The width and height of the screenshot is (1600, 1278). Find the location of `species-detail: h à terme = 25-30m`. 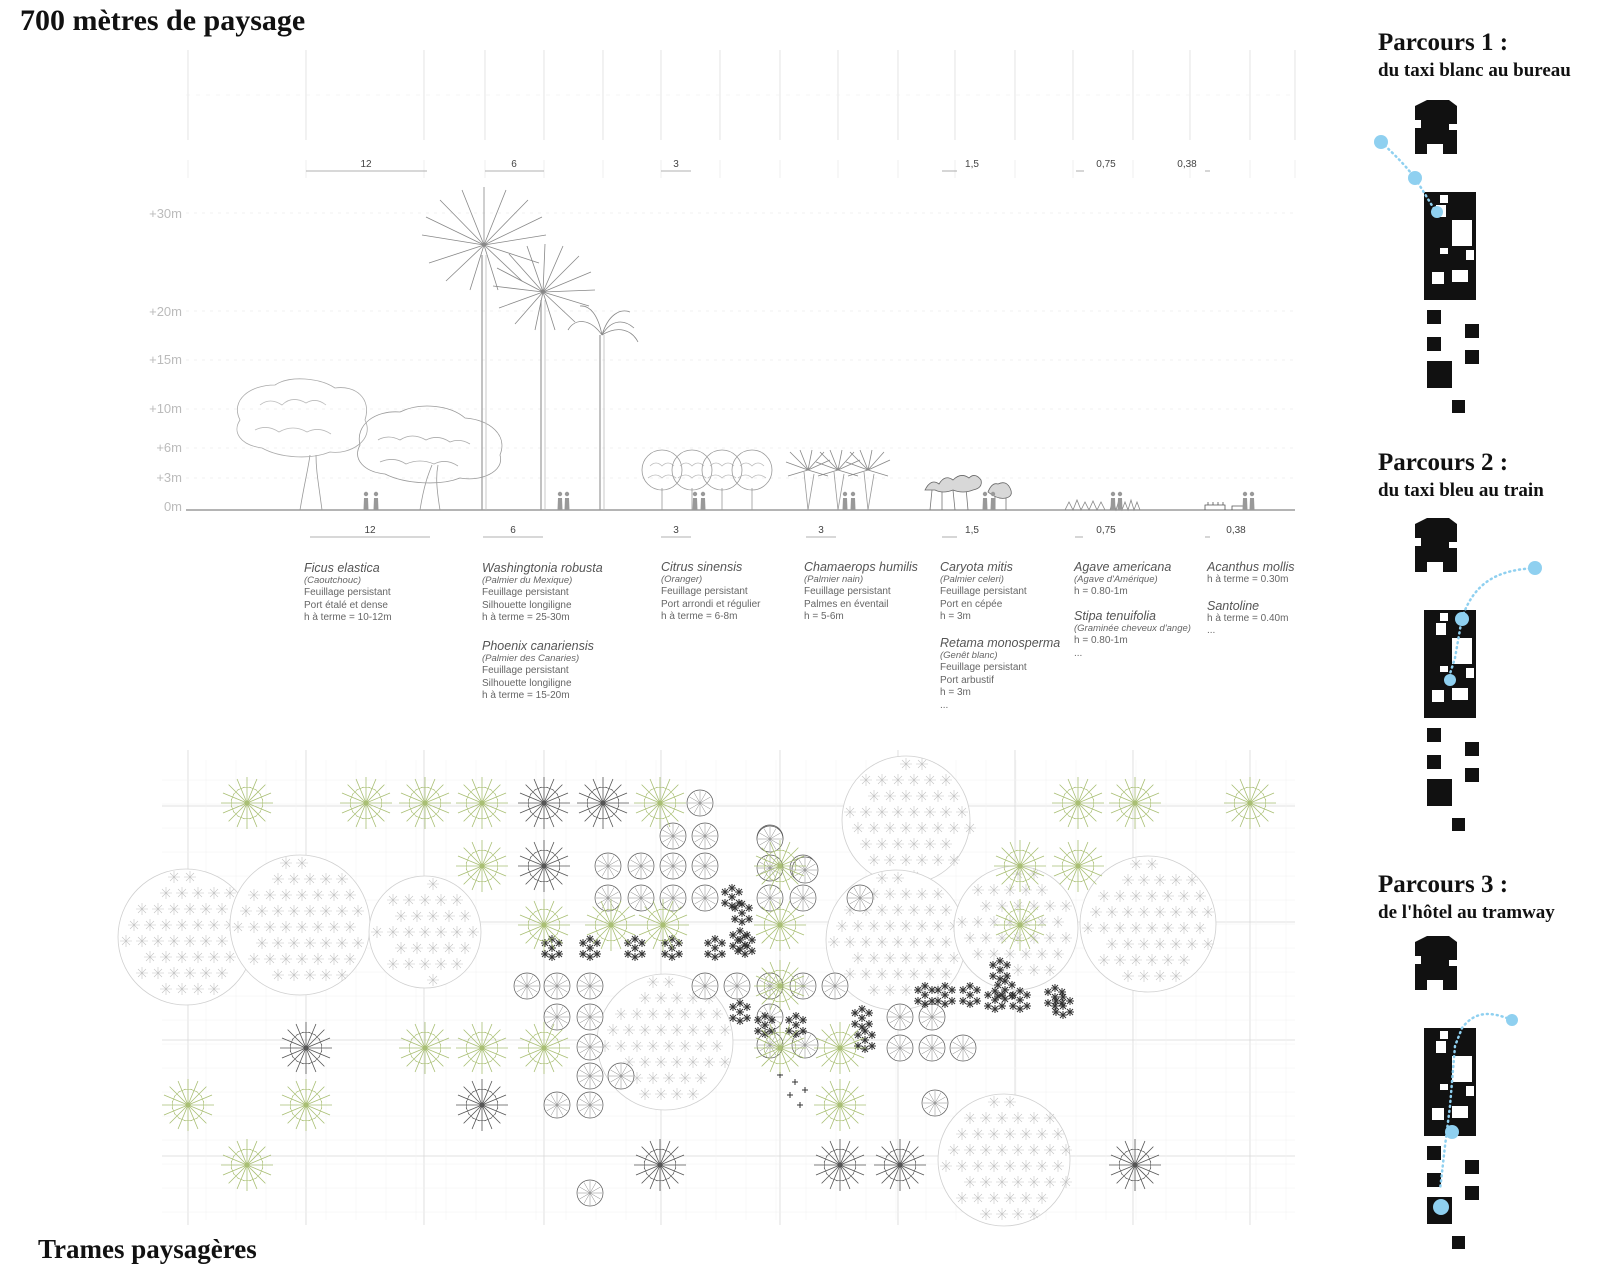

species-detail: h à terme = 25-30m is located at coordinates (526, 617).